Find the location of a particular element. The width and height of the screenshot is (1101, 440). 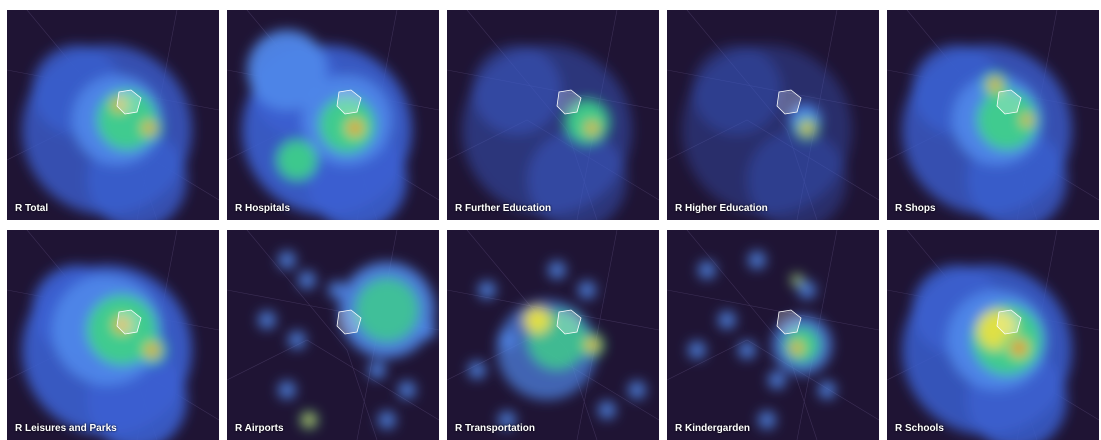

map-panel: R Higher Education is located at coordinates (773, 115).